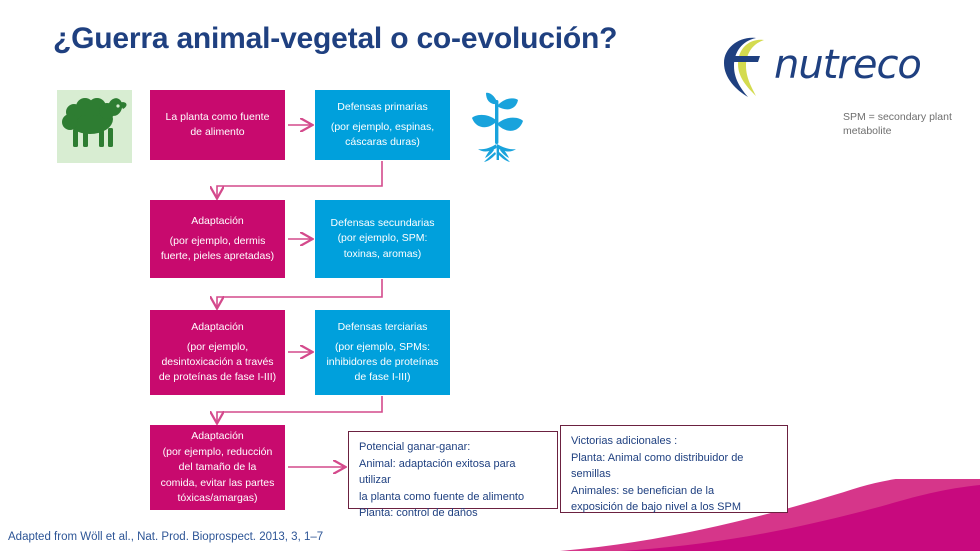 Image resolution: width=980 pixels, height=551 pixels. Describe the element at coordinates (591, 474) in the screenshot. I see `outcome-line: semillas` at that location.